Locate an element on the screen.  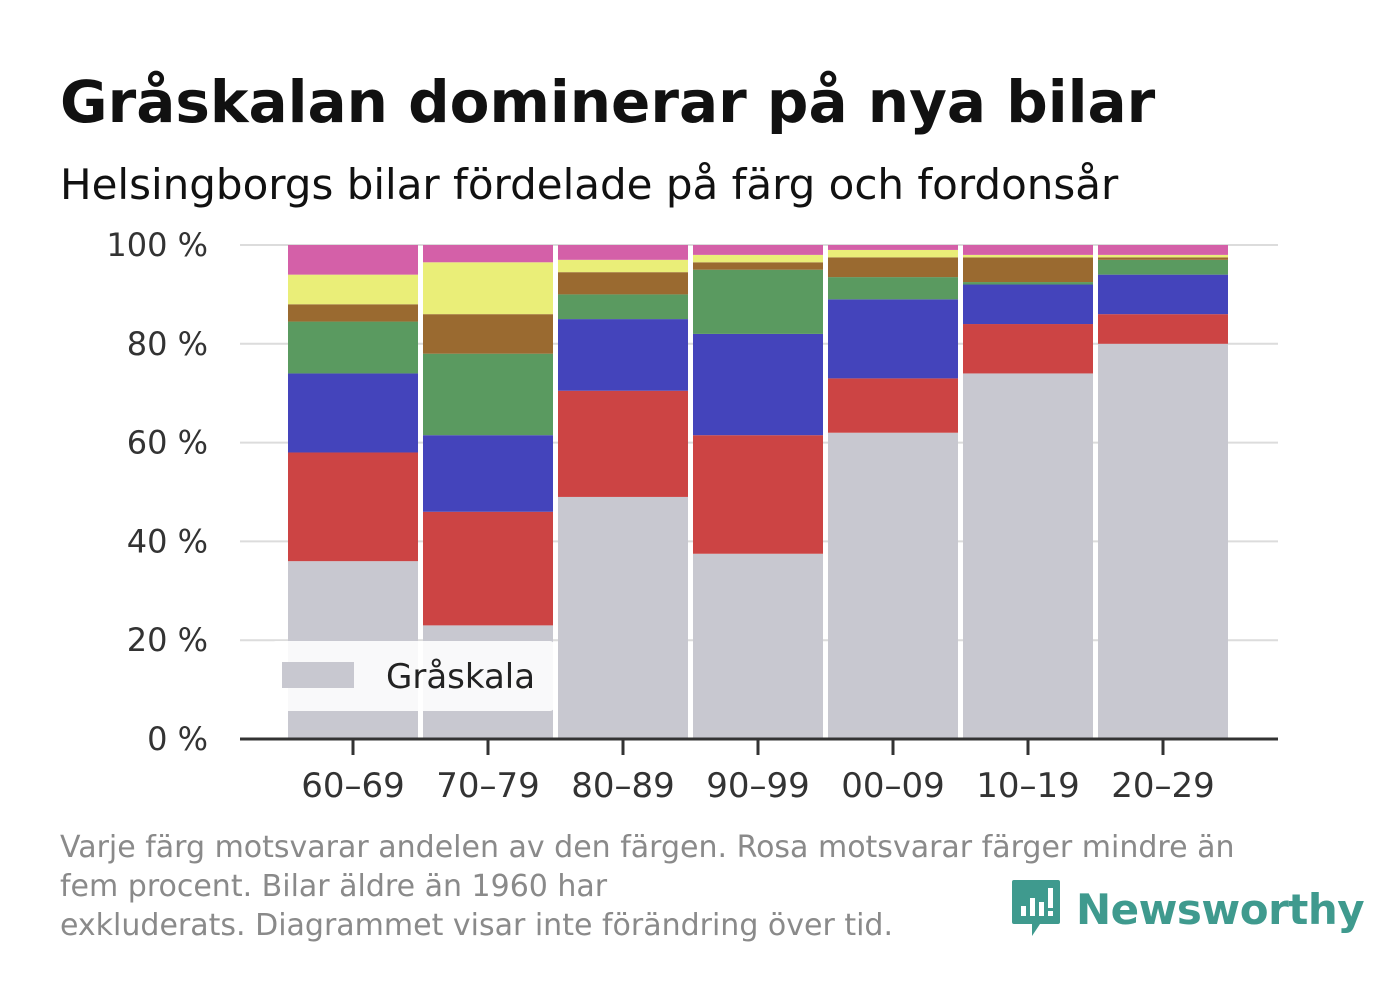
x-axis: 60–69 70–79 80–89 90–99 00–09 10–19 20–29 is located at coordinates (759, 771).